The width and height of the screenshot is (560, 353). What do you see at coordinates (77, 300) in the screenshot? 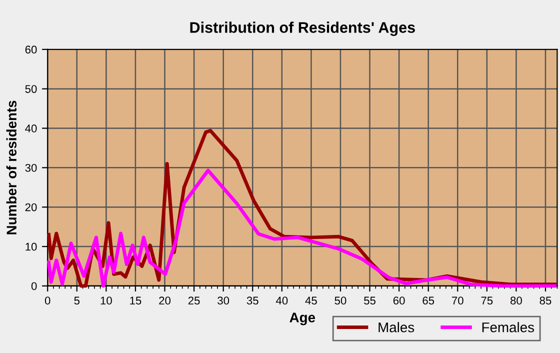
I see `x-tick-label: 5` at bounding box center [77, 300].